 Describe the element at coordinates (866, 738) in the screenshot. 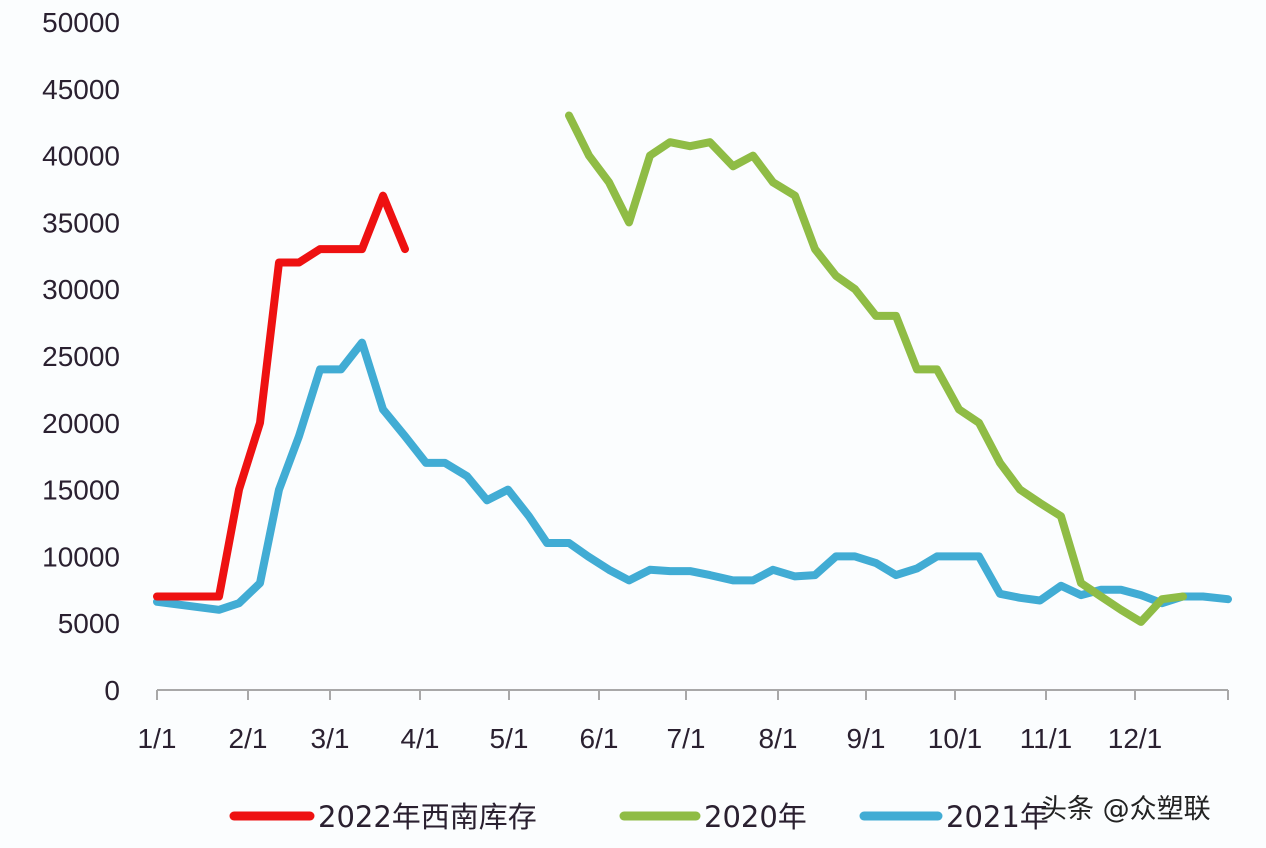

I see `x-tick-label: 9/1` at that location.